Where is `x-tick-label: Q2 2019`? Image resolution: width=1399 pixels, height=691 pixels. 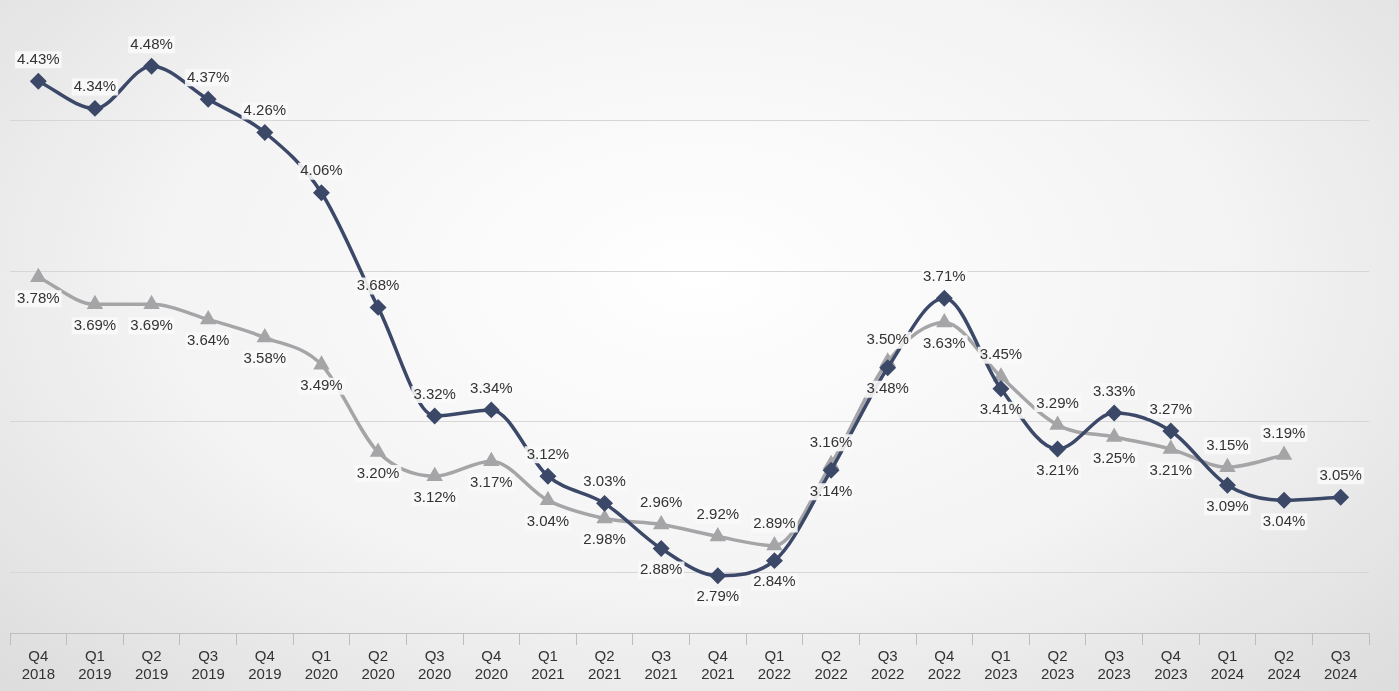
x-tick-label: Q2 2019 is located at coordinates (151, 665).